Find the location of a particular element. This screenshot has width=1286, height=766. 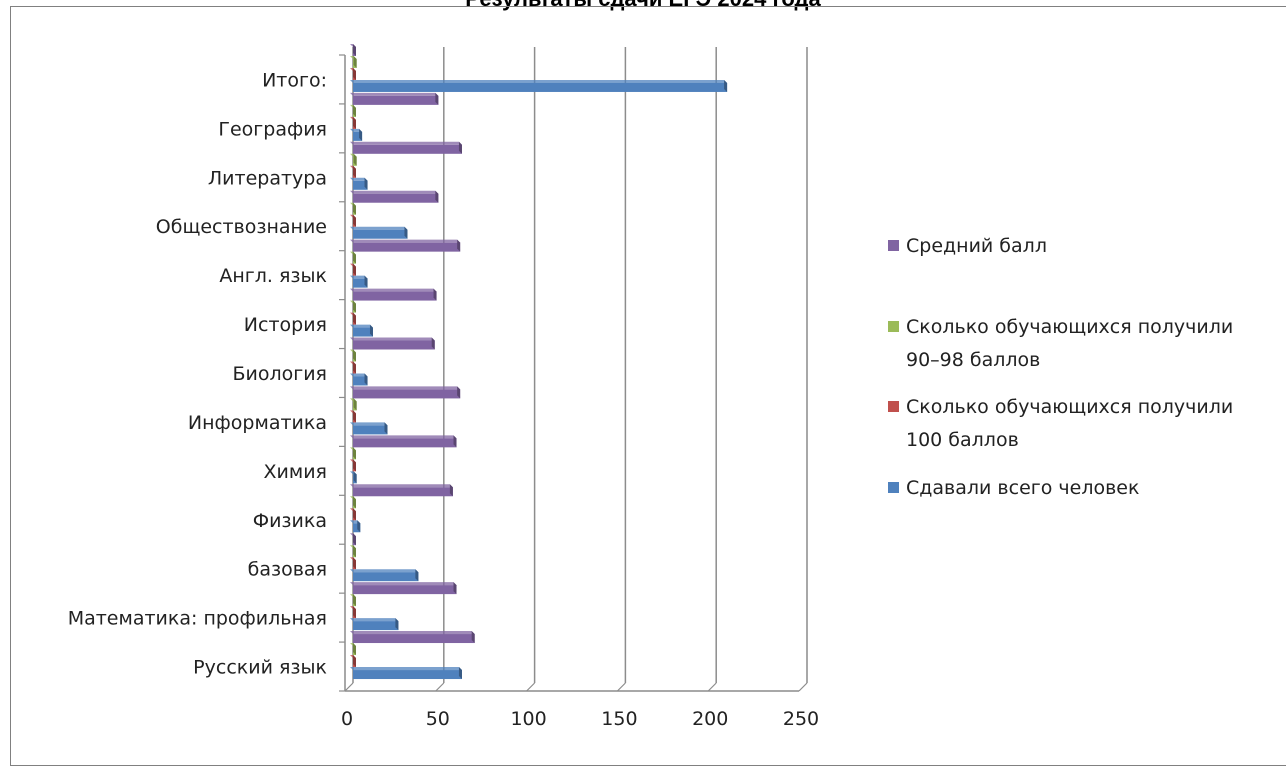

legend-label: Средний балл is located at coordinates (976, 246).